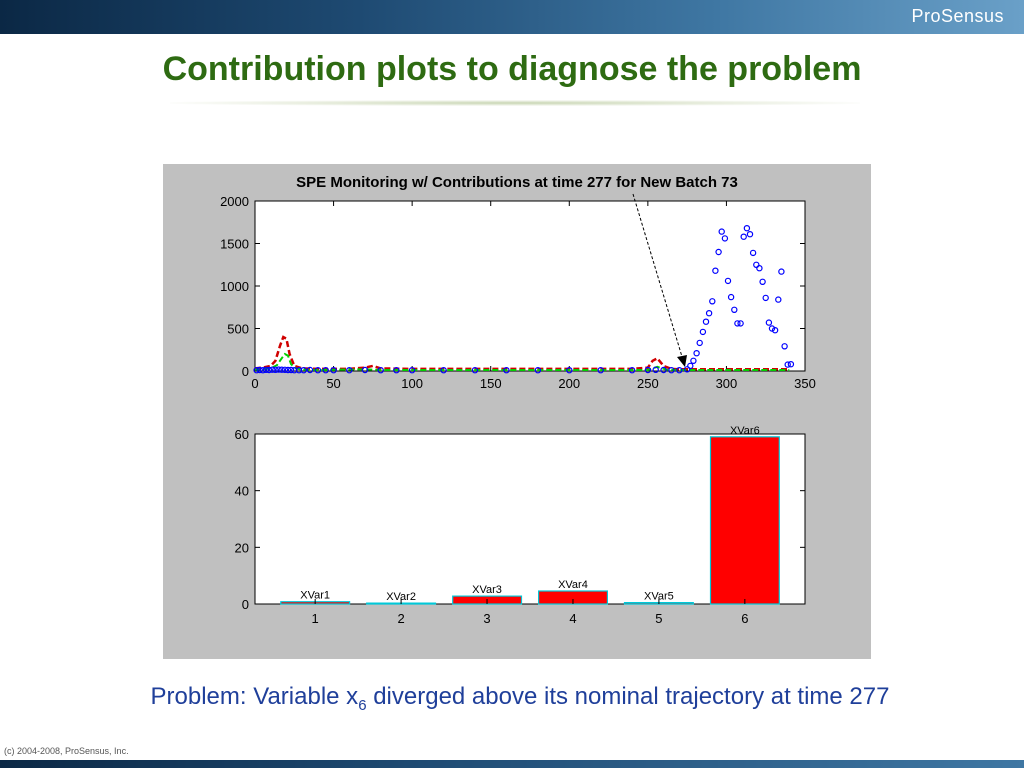 Image resolution: width=1024 pixels, height=768 pixels. What do you see at coordinates (957, 16) in the screenshot?
I see `prosensus-logo: ProSensus` at bounding box center [957, 16].